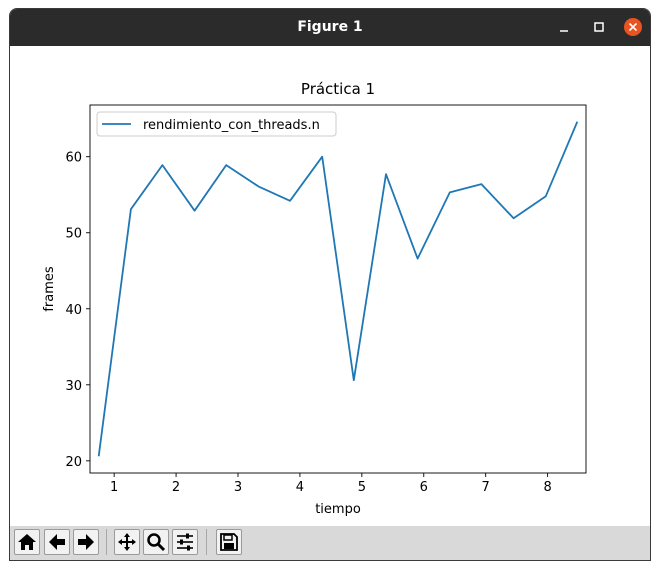 The width and height of the screenshot is (660, 569). I want to click on back-button, so click(57, 542).